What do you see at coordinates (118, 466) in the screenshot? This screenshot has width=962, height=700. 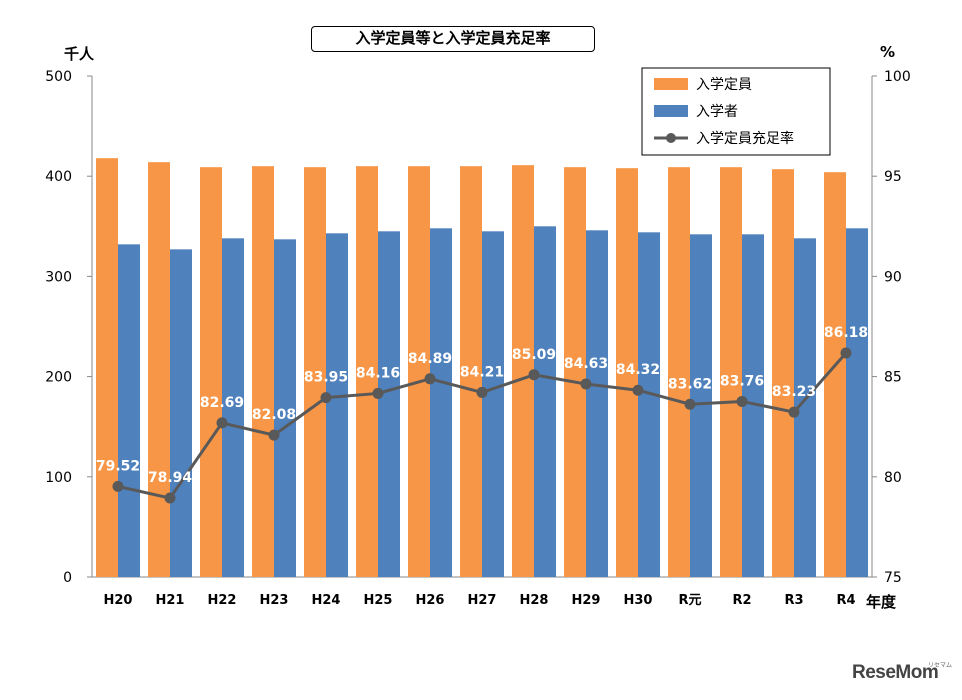 I see `rate-data-label: 79.52` at bounding box center [118, 466].